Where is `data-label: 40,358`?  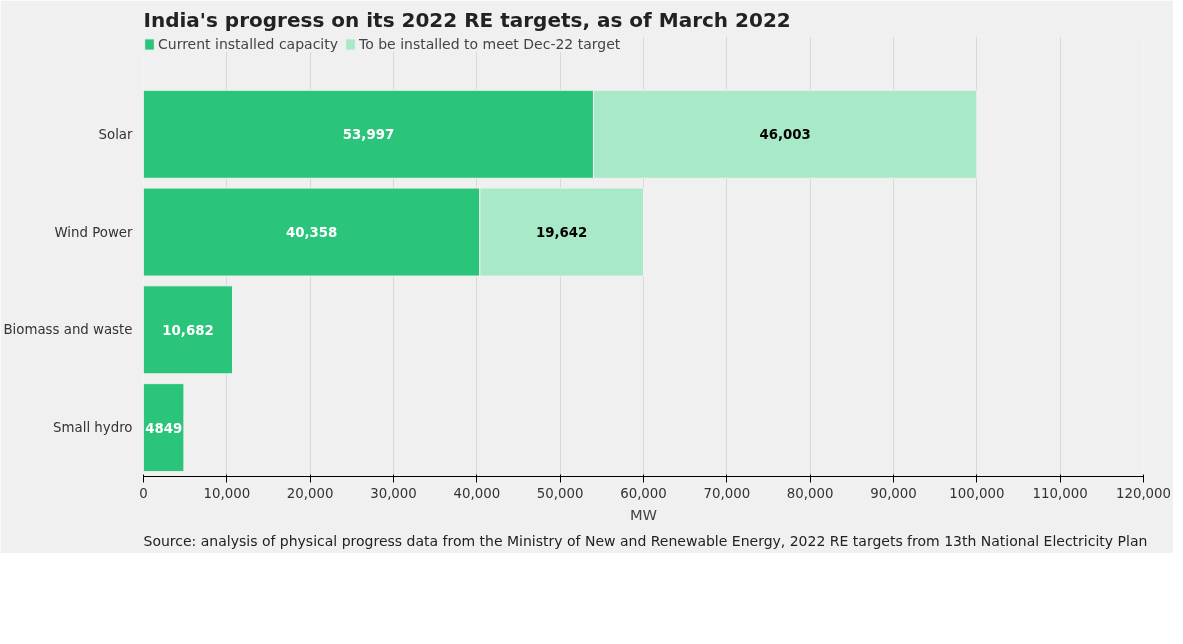
data-label: 40,358 is located at coordinates (311, 233).